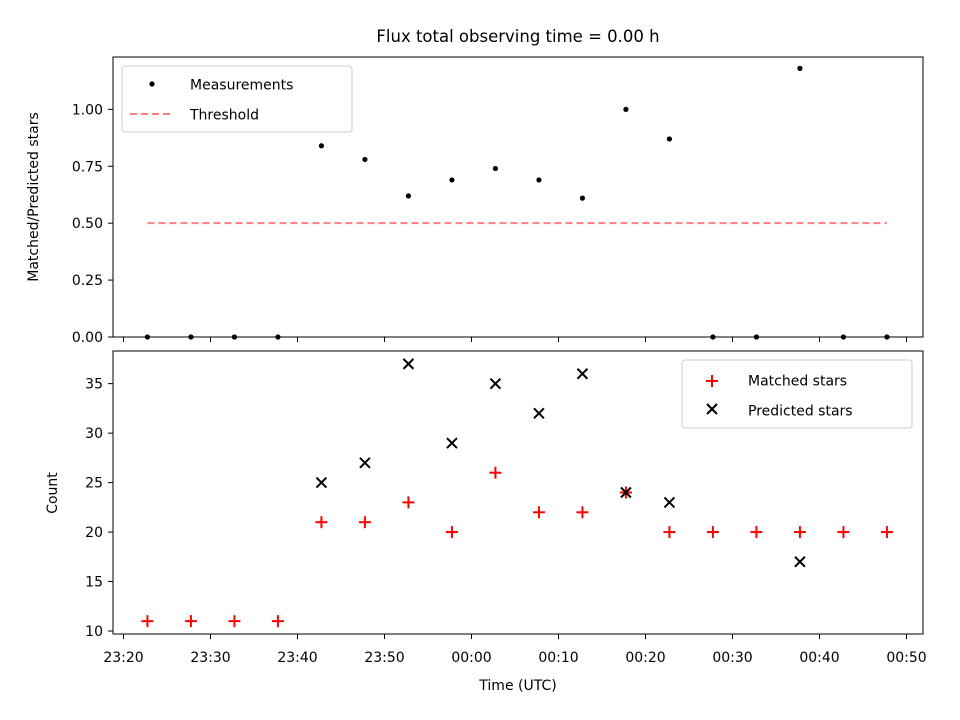  I want to click on x-tick-label-1: 23:30, so click(210, 658).